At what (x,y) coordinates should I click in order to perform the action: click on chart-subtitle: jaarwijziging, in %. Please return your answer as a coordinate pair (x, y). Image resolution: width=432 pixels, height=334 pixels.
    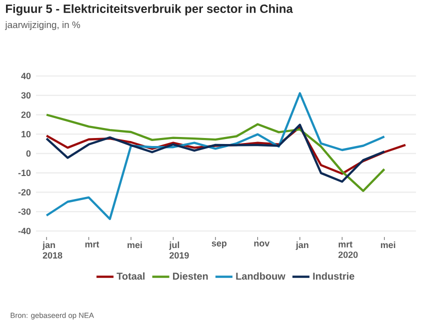
    Looking at the image, I should click on (42, 25).